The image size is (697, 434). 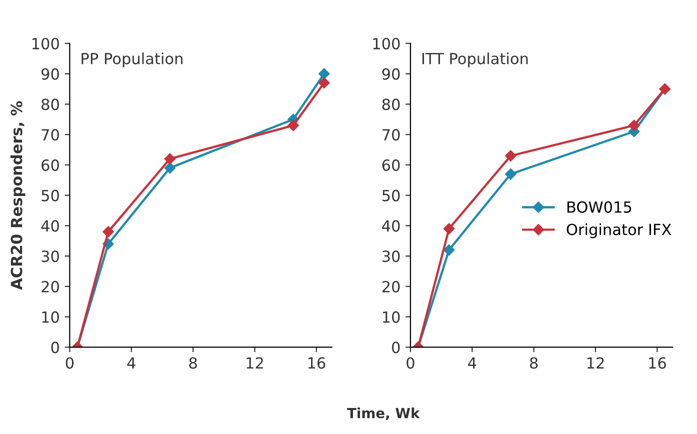 What do you see at coordinates (132, 60) in the screenshot?
I see `text: PP Population` at bounding box center [132, 60].